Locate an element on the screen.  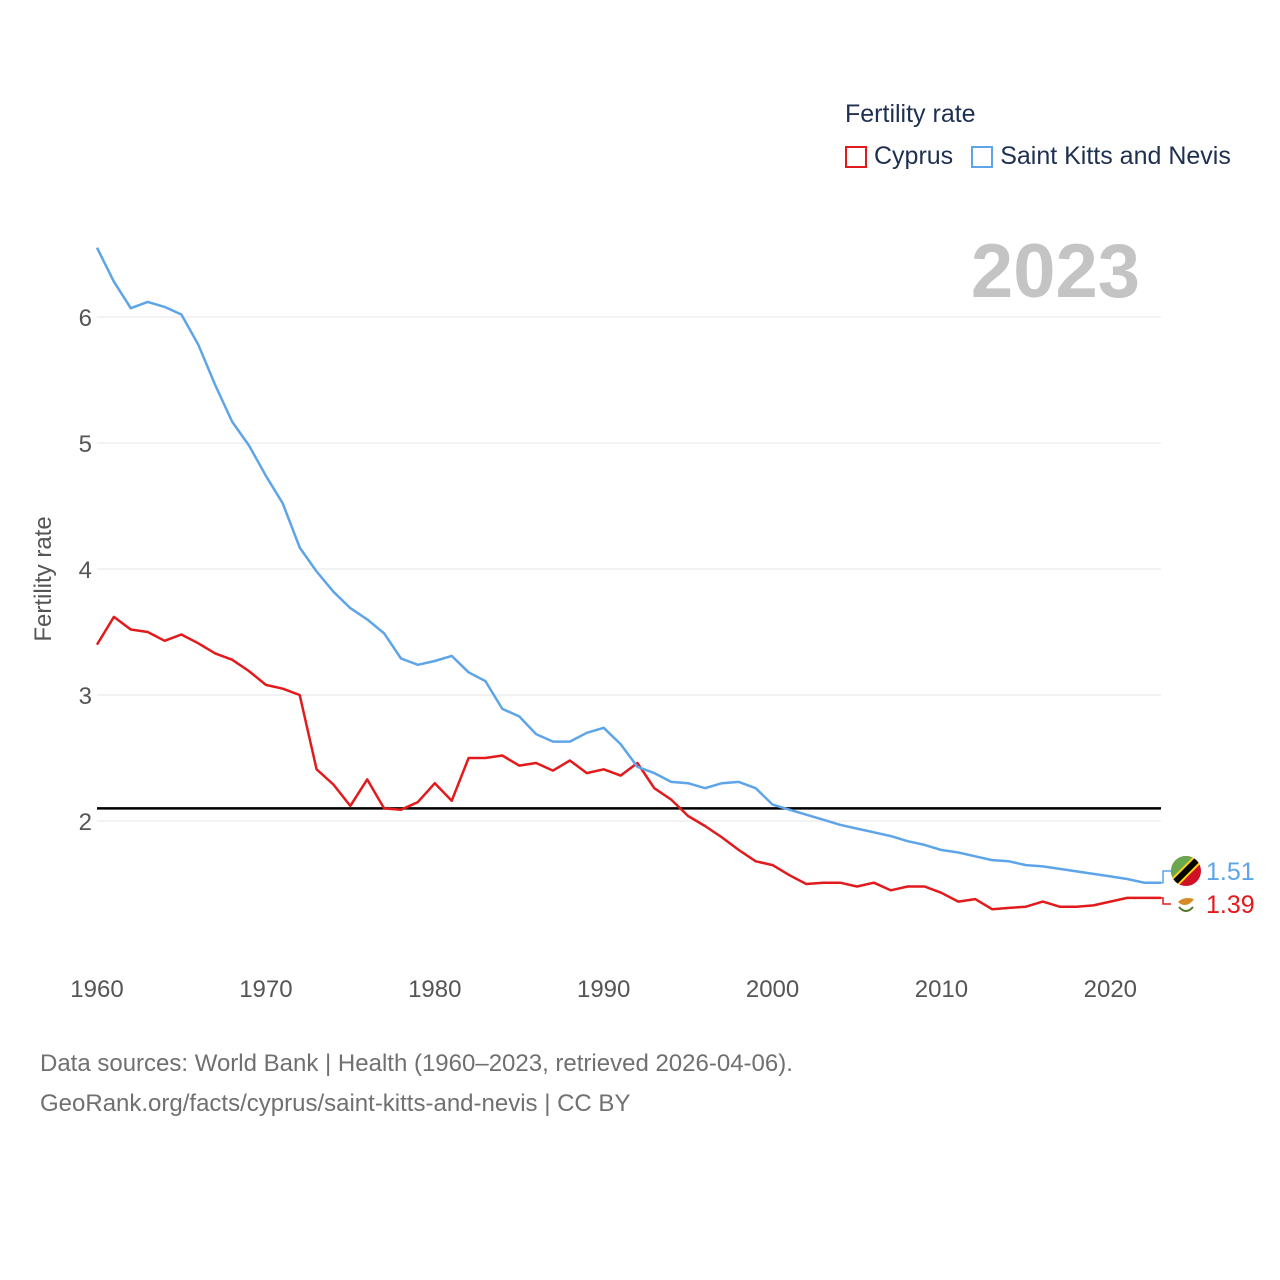
legend: Cyprus Saint Kitts and Nevis is located at coordinates (1047, 156).